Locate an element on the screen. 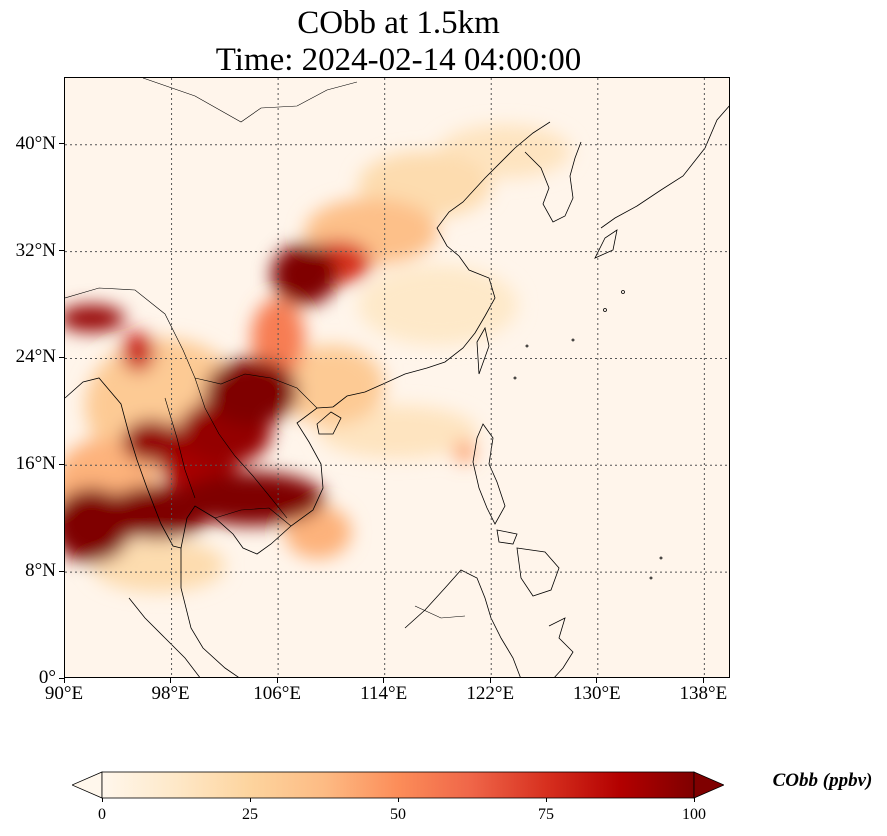  latitude-tick-label: 0° is located at coordinates (47, 677).